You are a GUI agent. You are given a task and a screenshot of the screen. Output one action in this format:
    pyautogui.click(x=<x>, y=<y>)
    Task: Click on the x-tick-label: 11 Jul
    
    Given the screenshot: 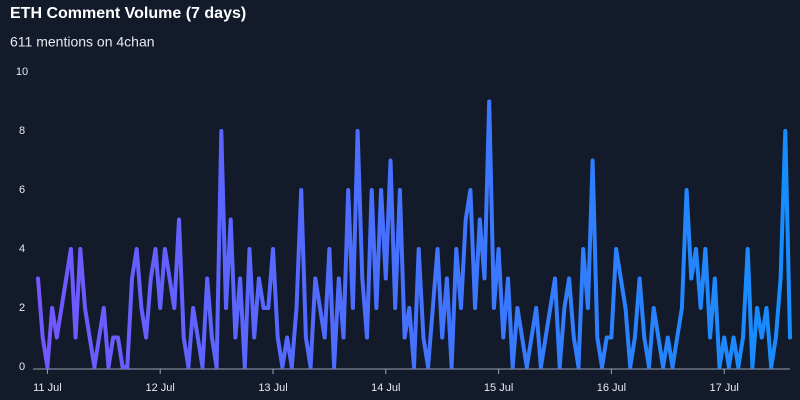 What is the action you would take?
    pyautogui.click(x=47, y=388)
    